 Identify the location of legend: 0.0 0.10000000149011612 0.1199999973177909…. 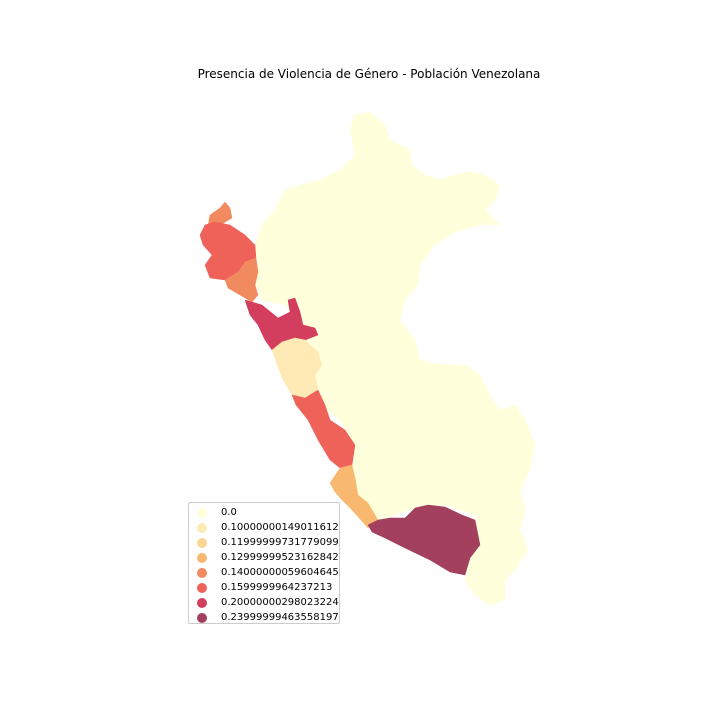
(264, 563).